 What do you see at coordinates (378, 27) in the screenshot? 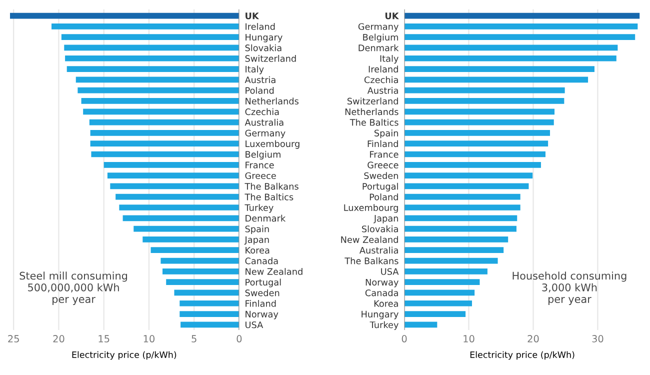
I see `y-tick-label: Germany` at bounding box center [378, 27].